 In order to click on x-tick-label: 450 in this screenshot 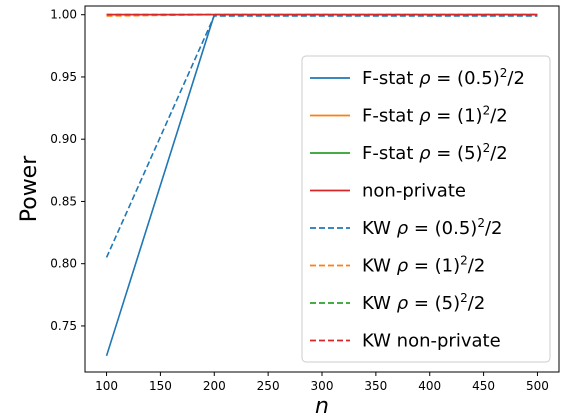, I will do `click(483, 386)`.